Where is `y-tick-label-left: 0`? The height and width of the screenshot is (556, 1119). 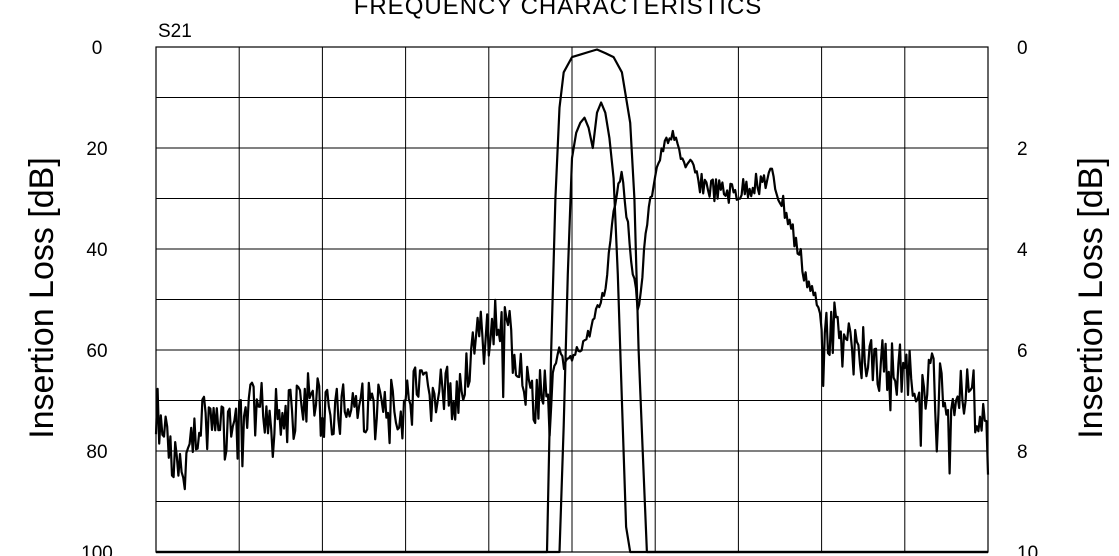 y-tick-label-left: 0 is located at coordinates (97, 48).